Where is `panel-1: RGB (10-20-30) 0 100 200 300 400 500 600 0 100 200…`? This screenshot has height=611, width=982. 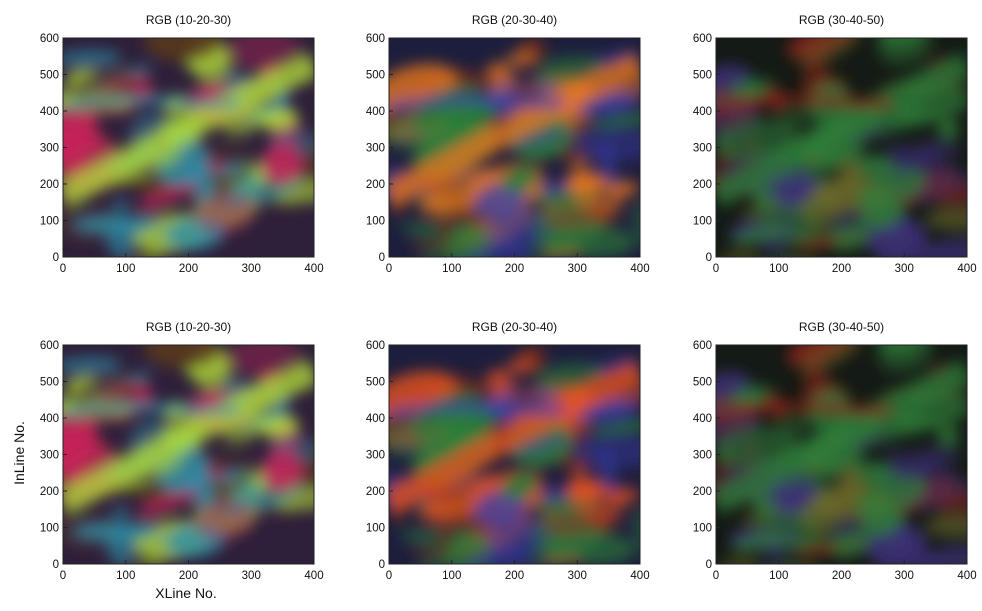 panel-1: RGB (10-20-30) 0 100 200 300 400 500 600 0 100 200… is located at coordinates (182, 144).